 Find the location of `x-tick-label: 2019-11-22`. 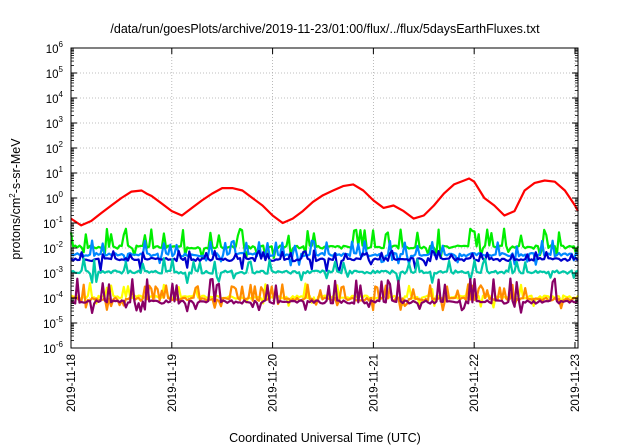

x-tick-label: 2019-11-22 is located at coordinates (475, 383).